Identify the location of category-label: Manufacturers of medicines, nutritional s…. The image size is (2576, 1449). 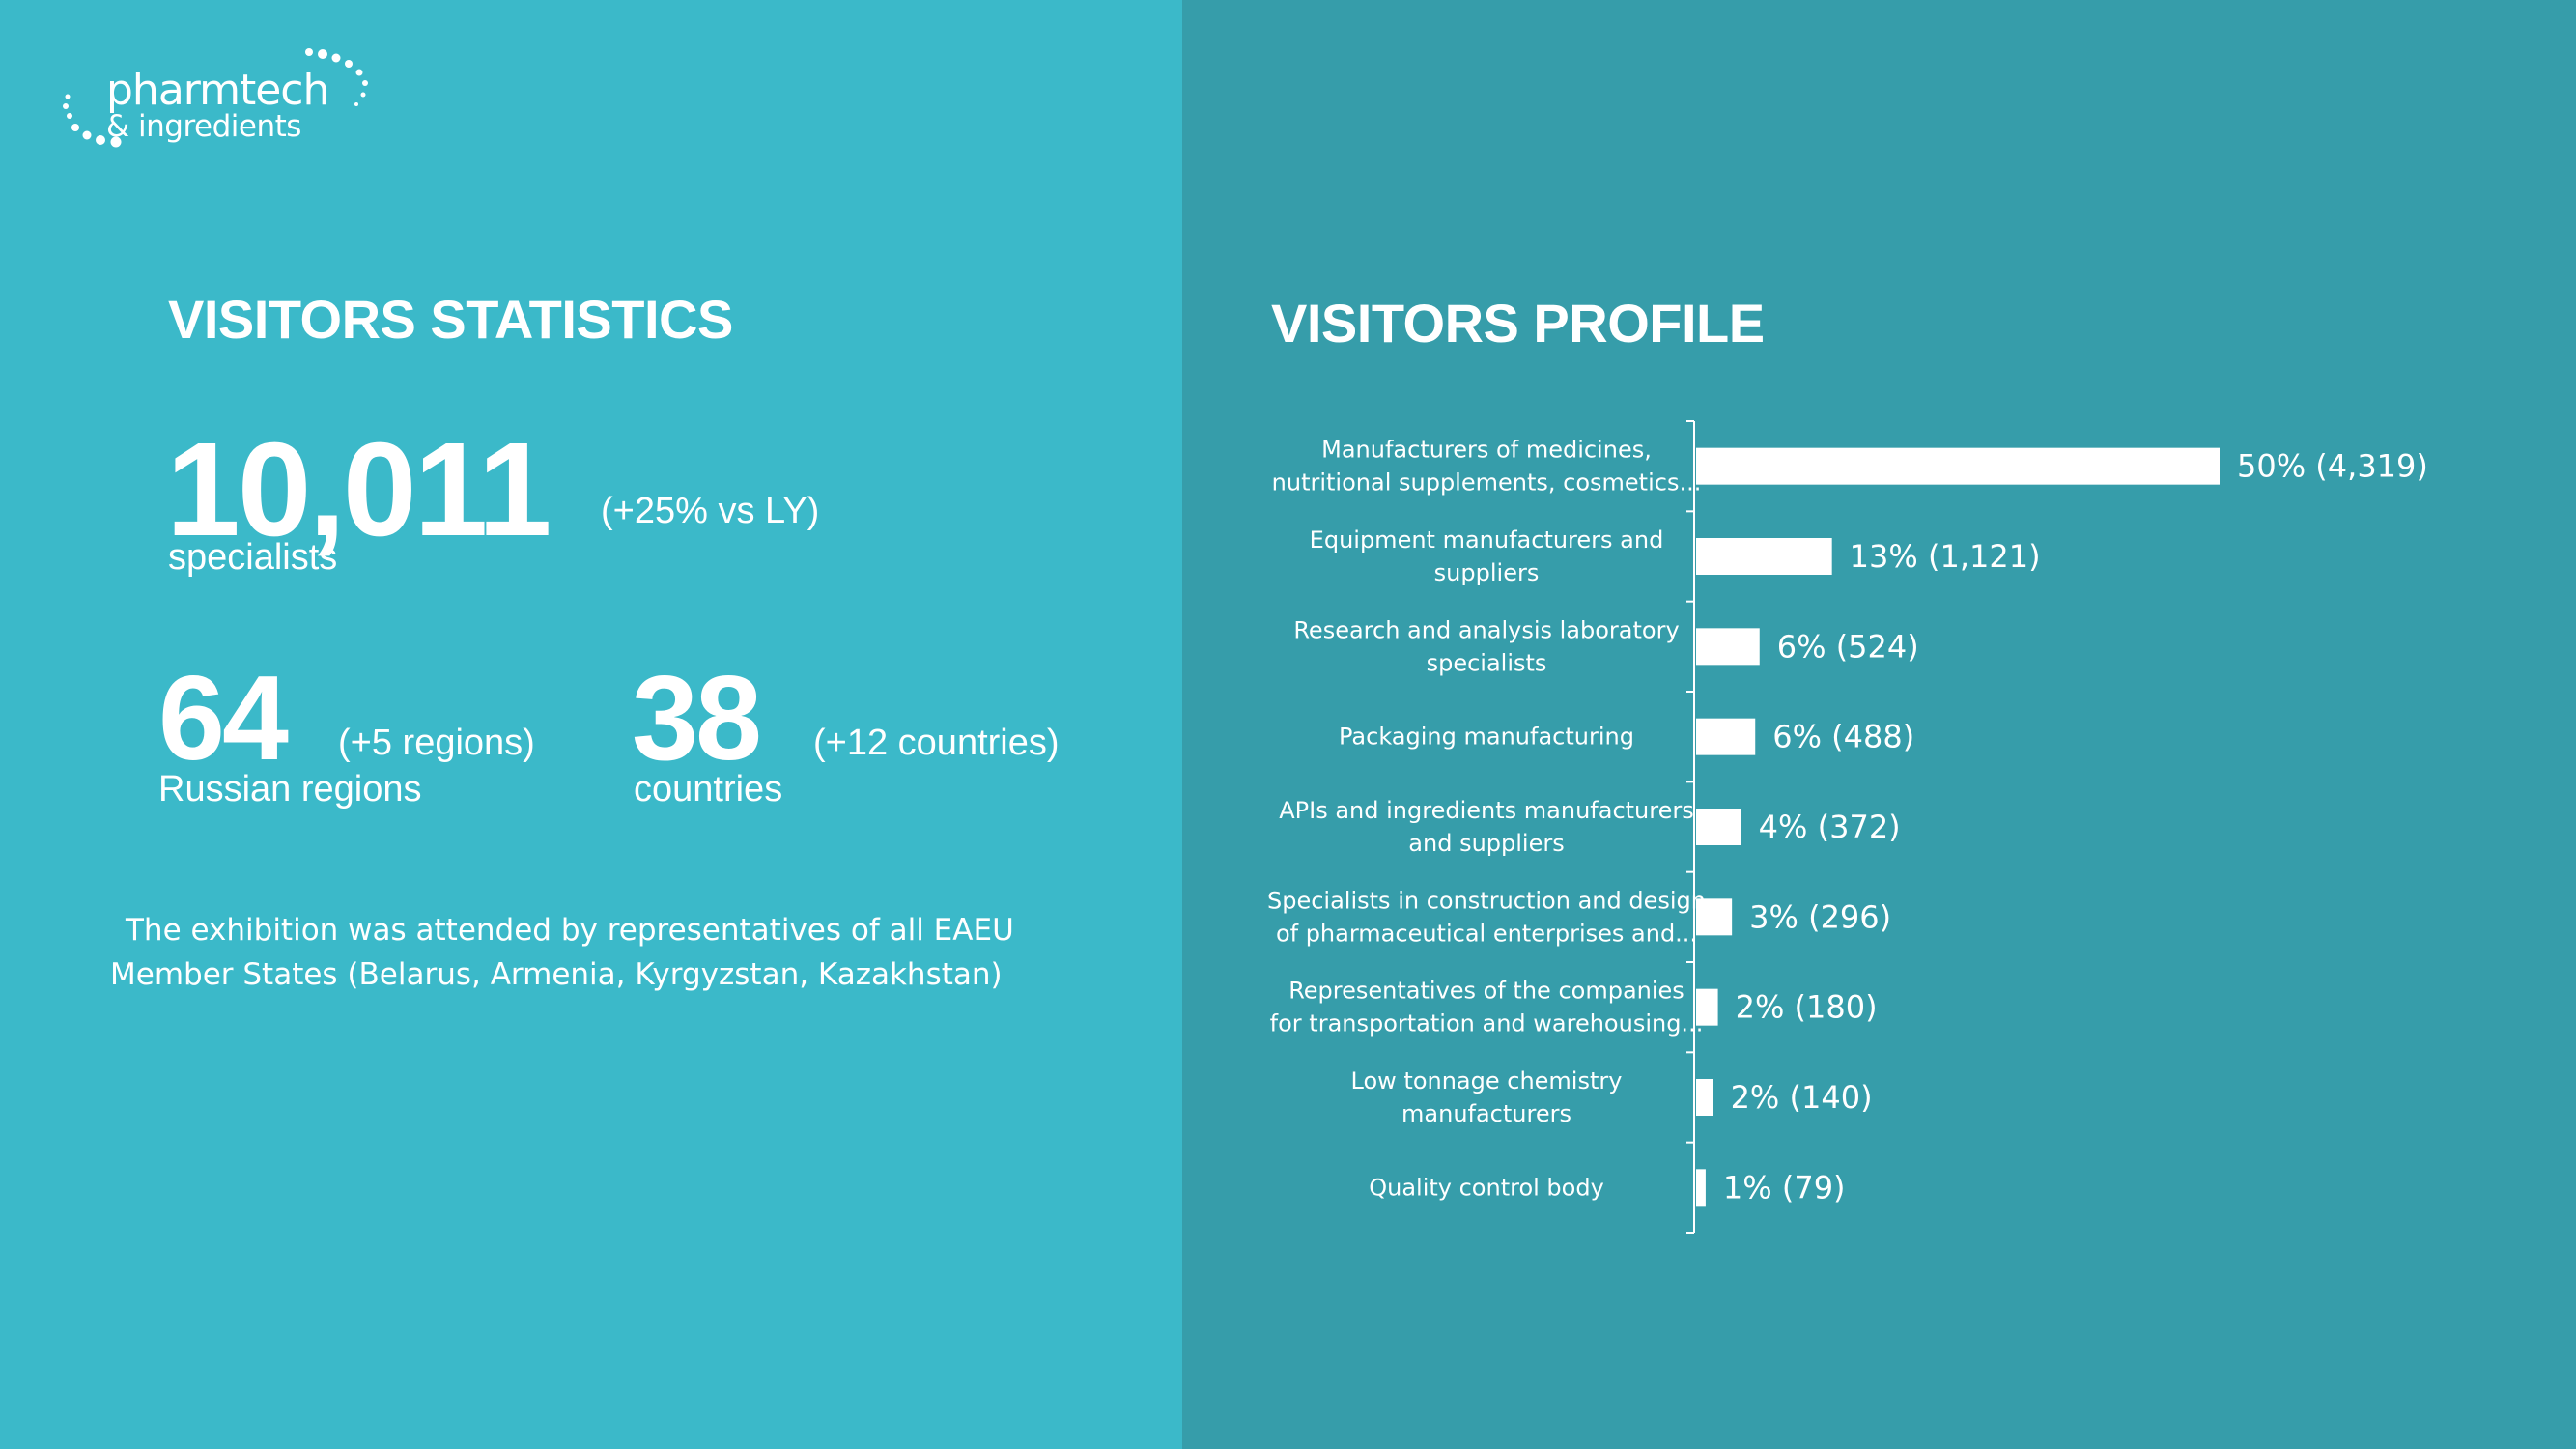
(1487, 467).